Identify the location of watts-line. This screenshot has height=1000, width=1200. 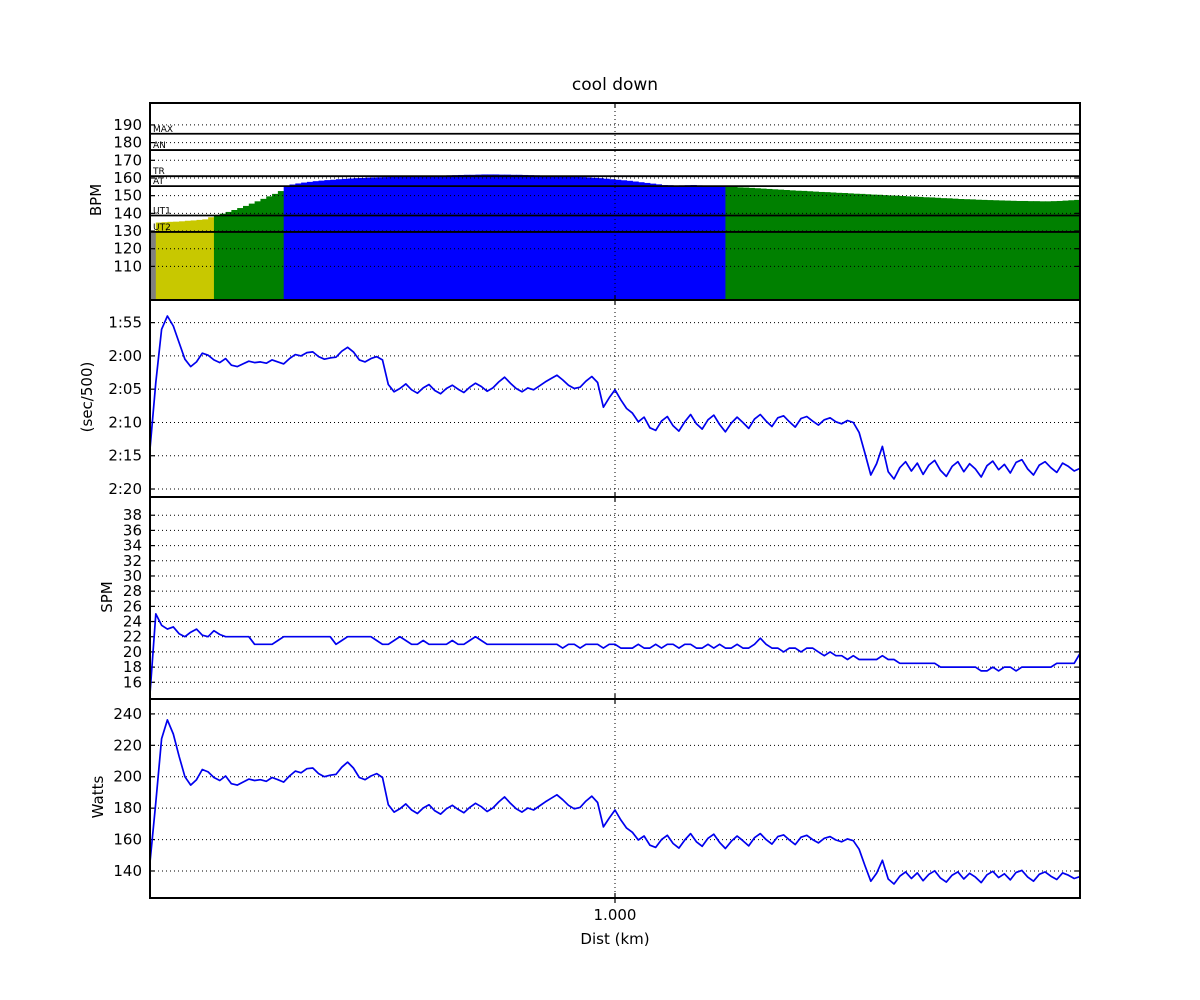
(615, 802).